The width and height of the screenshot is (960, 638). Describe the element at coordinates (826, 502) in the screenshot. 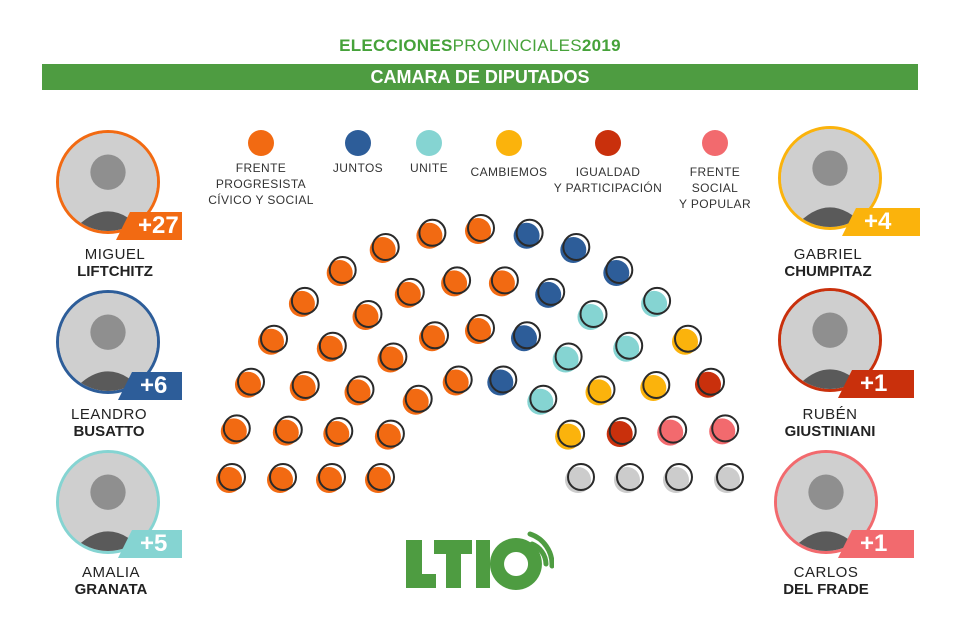

I see `avatar-del-frade` at that location.